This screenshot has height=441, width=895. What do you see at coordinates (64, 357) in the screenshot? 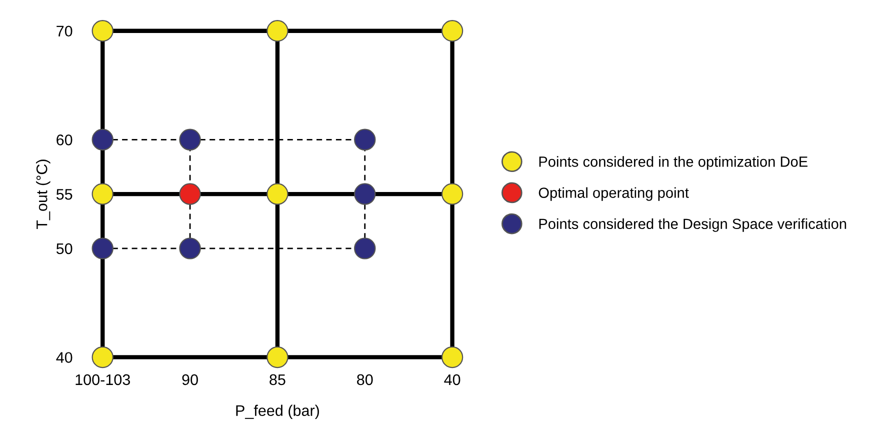
I see `y-tick-label: 40` at bounding box center [64, 357].